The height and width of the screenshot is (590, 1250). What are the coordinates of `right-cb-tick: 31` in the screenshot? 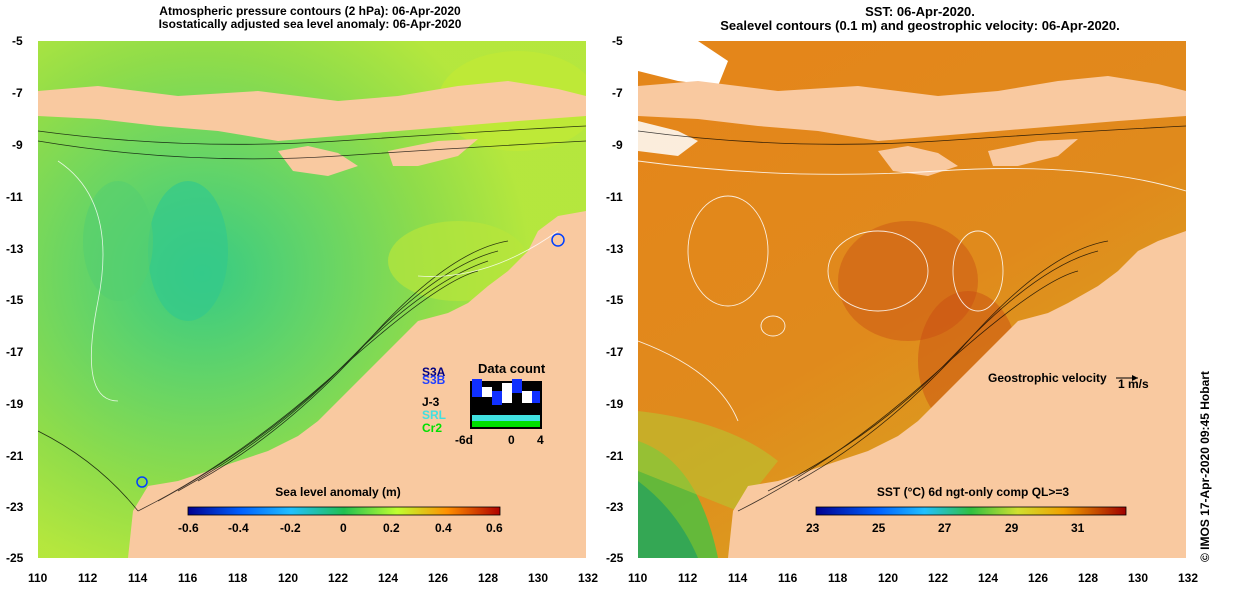 It's located at (1078, 528).